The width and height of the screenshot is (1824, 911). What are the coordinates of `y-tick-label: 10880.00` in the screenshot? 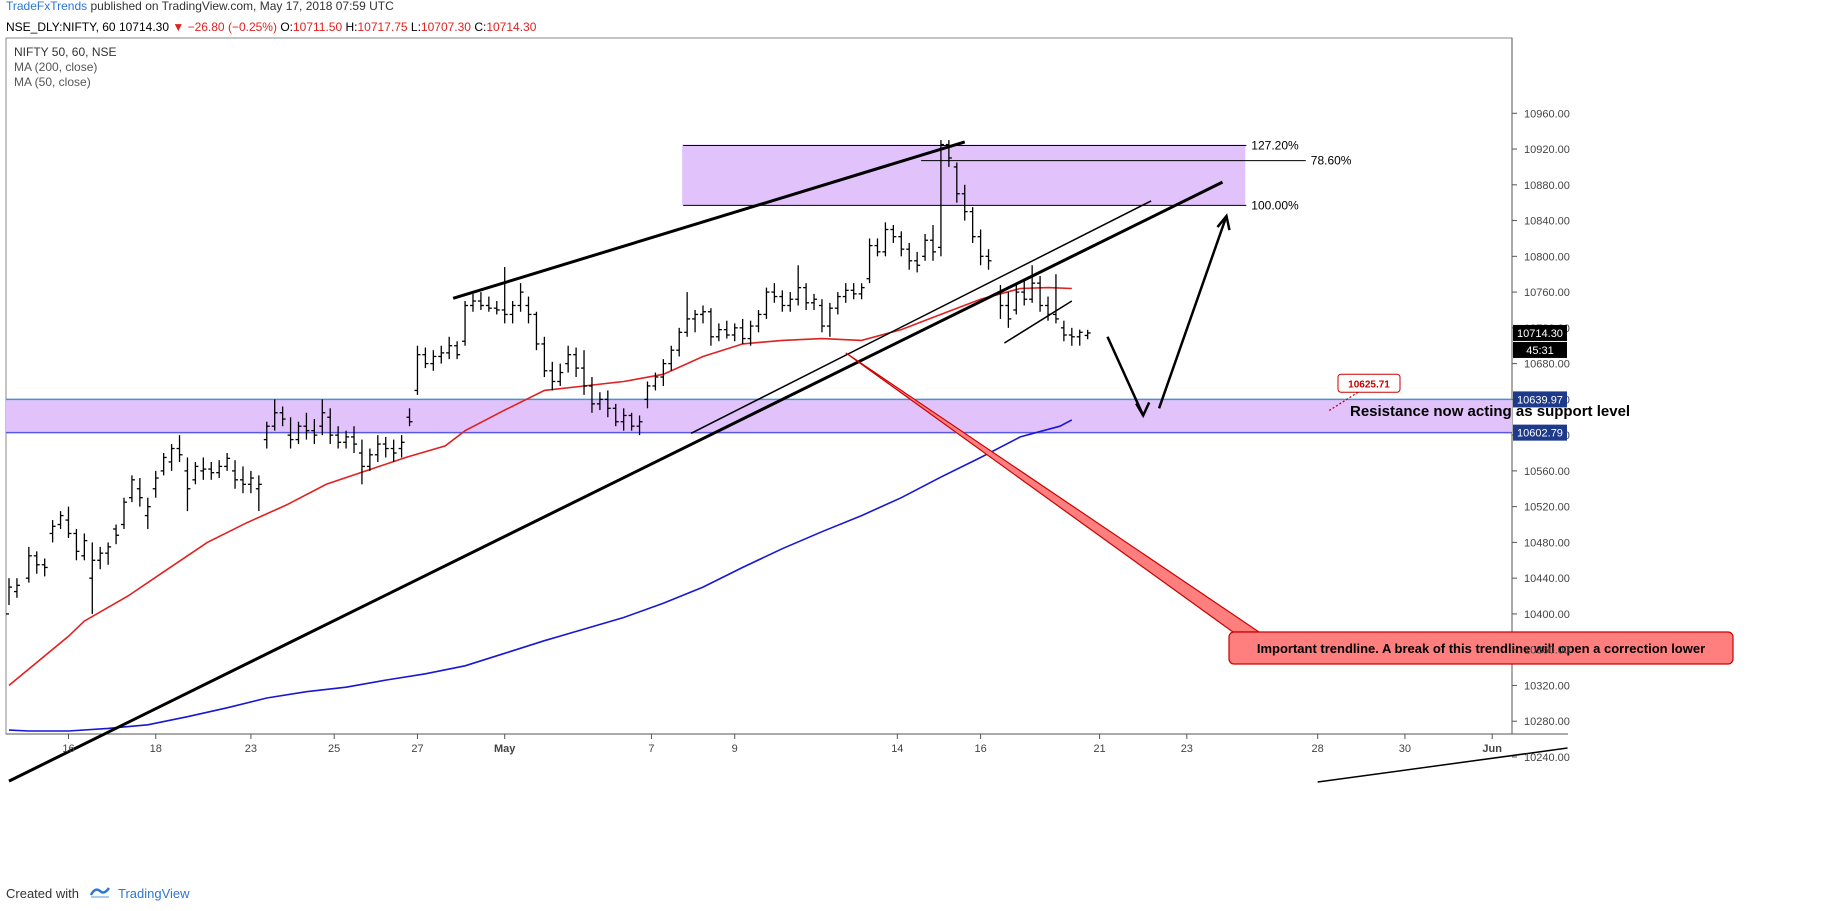 It's located at (1547, 186).